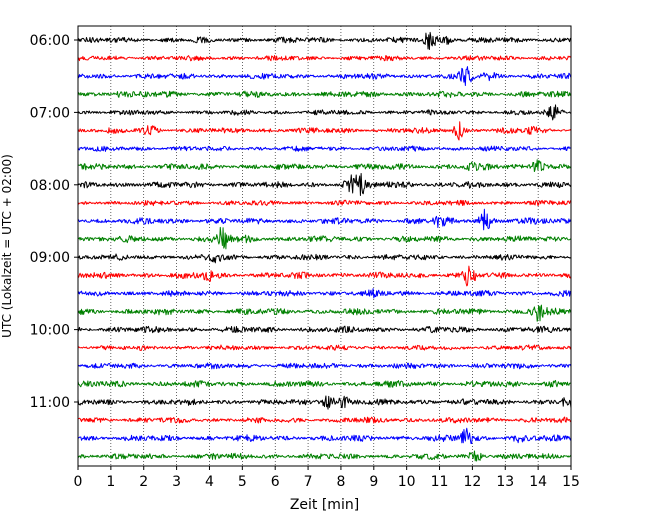  What do you see at coordinates (373, 482) in the screenshot?
I see `x-tick-label: 9` at bounding box center [373, 482].